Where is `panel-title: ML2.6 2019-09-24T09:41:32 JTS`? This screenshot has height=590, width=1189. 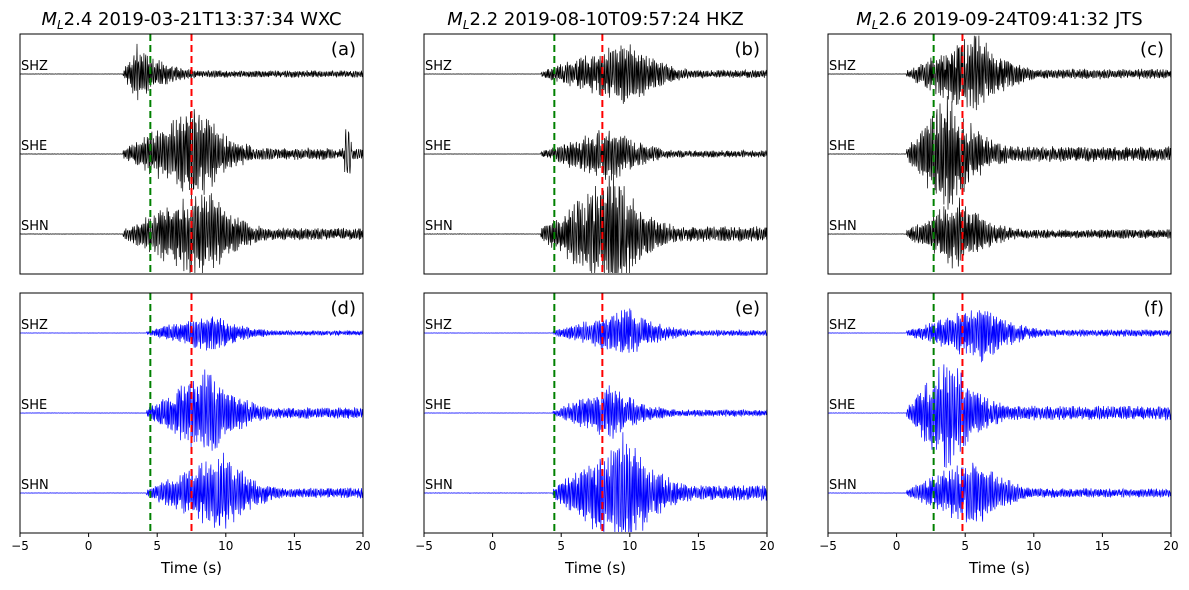
panel-title: ML2.6 2019-09-24T09:41:32 JTS is located at coordinates (999, 20).